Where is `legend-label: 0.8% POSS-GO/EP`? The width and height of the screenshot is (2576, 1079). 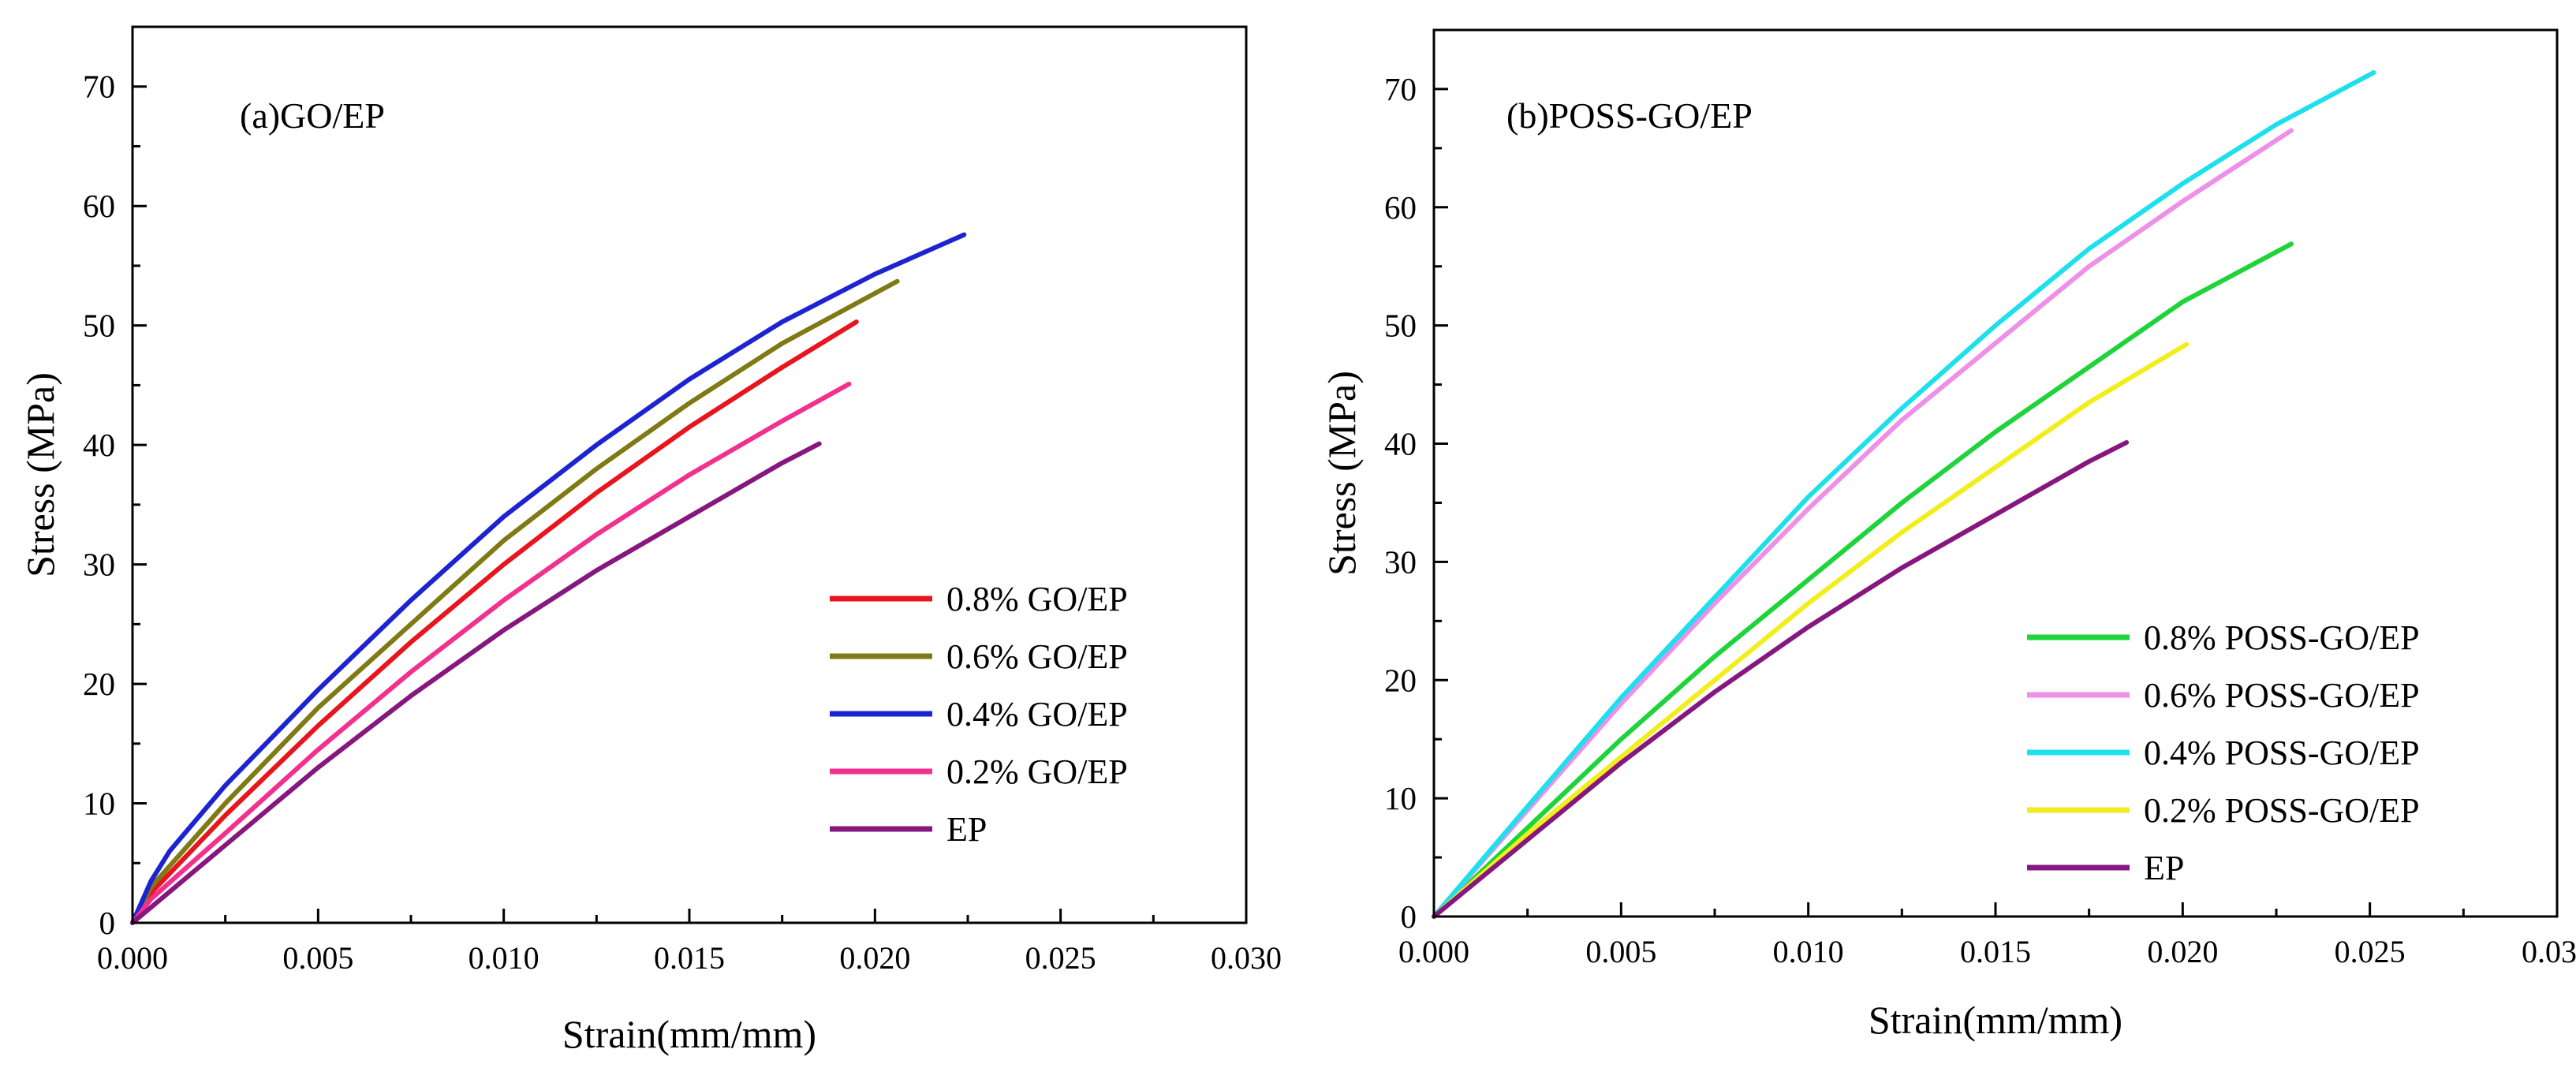 legend-label: 0.8% POSS-GO/EP is located at coordinates (2282, 637).